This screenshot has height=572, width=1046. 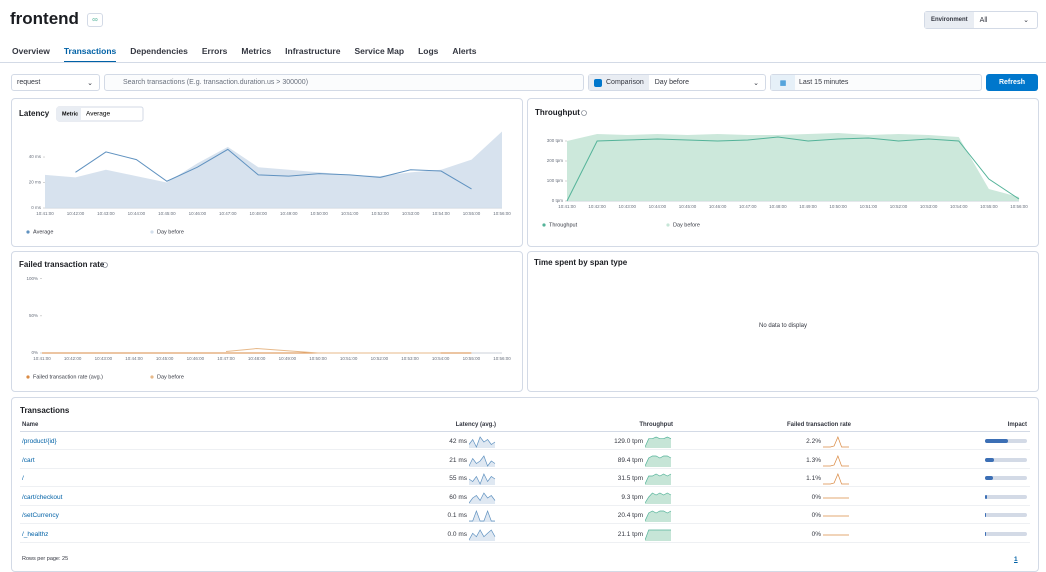 What do you see at coordinates (312, 54) in the screenshot?
I see `tab: Infrastructure` at bounding box center [312, 54].